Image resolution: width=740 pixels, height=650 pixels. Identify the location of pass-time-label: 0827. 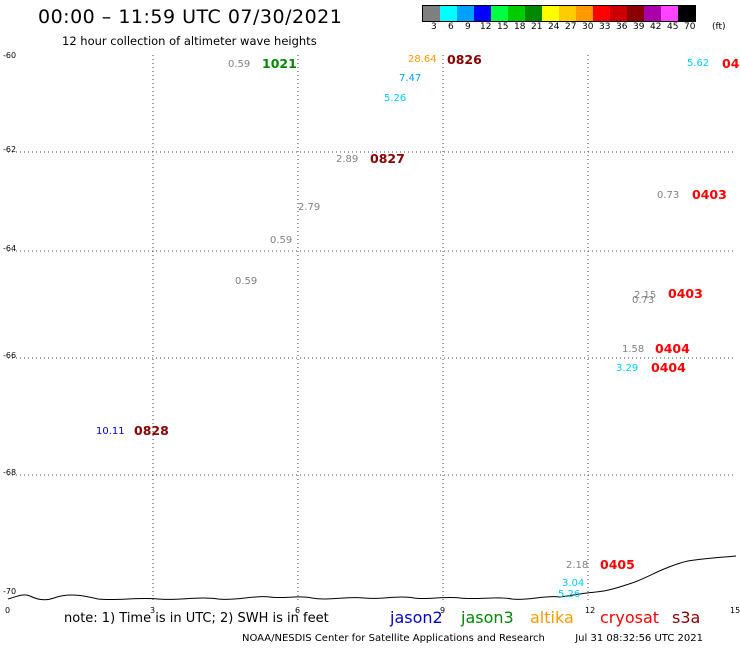
(387, 158).